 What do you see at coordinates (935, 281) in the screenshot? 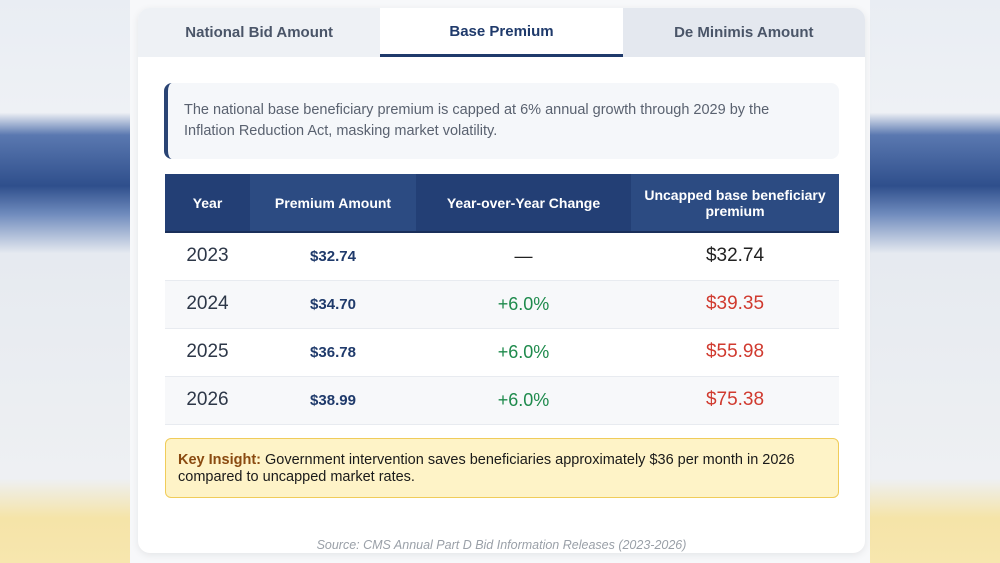
I see `background-blur-right` at bounding box center [935, 281].